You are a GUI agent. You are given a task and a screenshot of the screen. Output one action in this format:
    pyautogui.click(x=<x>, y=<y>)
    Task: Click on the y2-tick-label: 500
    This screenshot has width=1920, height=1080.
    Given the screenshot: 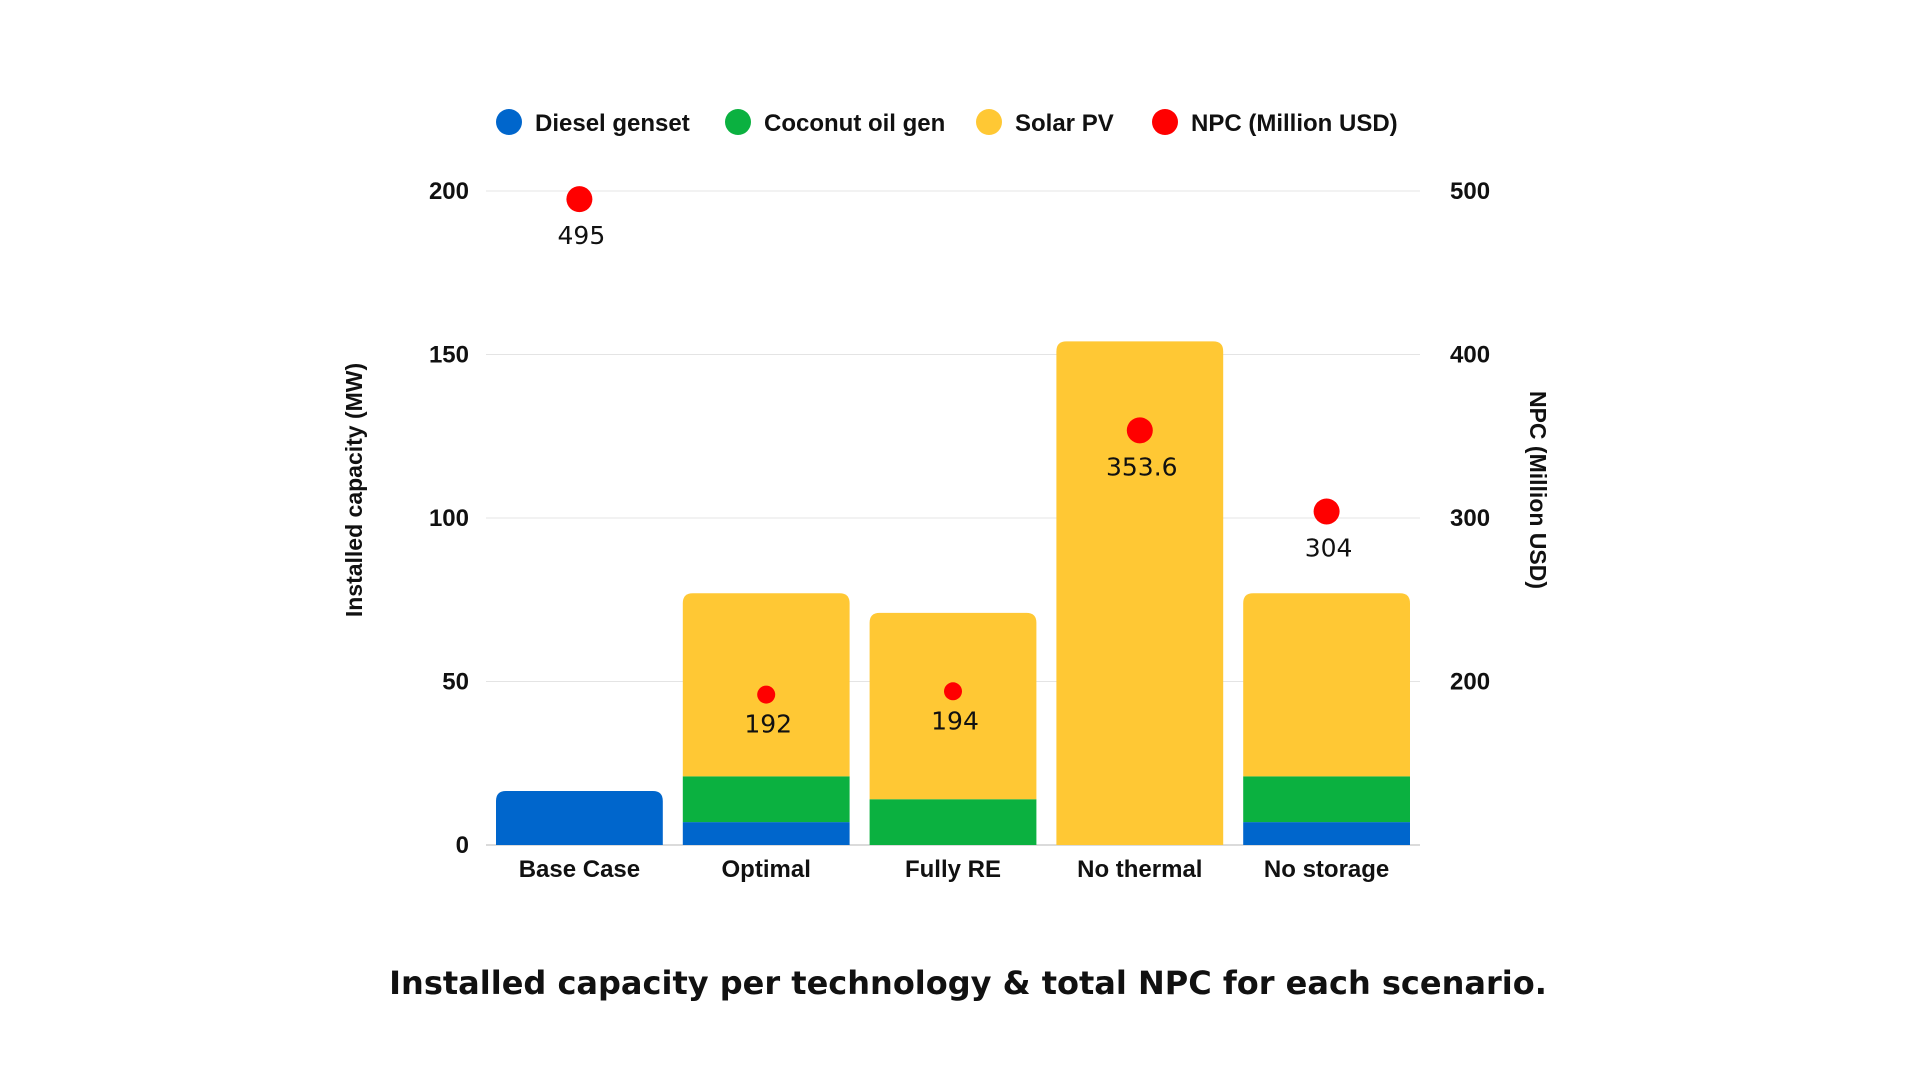 What is the action you would take?
    pyautogui.click(x=1470, y=191)
    